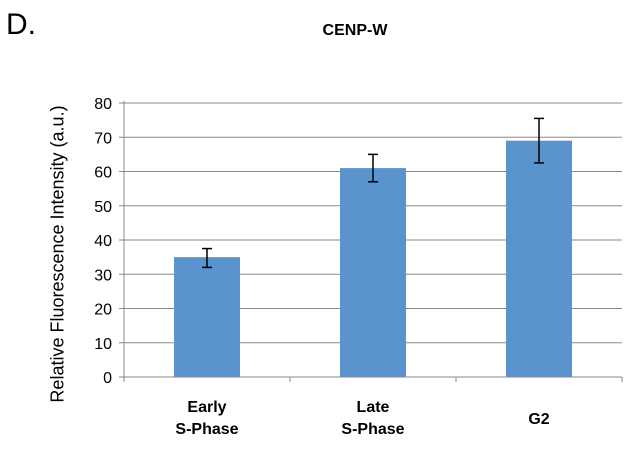  I want to click on y-tick-label: 20, so click(103, 310).